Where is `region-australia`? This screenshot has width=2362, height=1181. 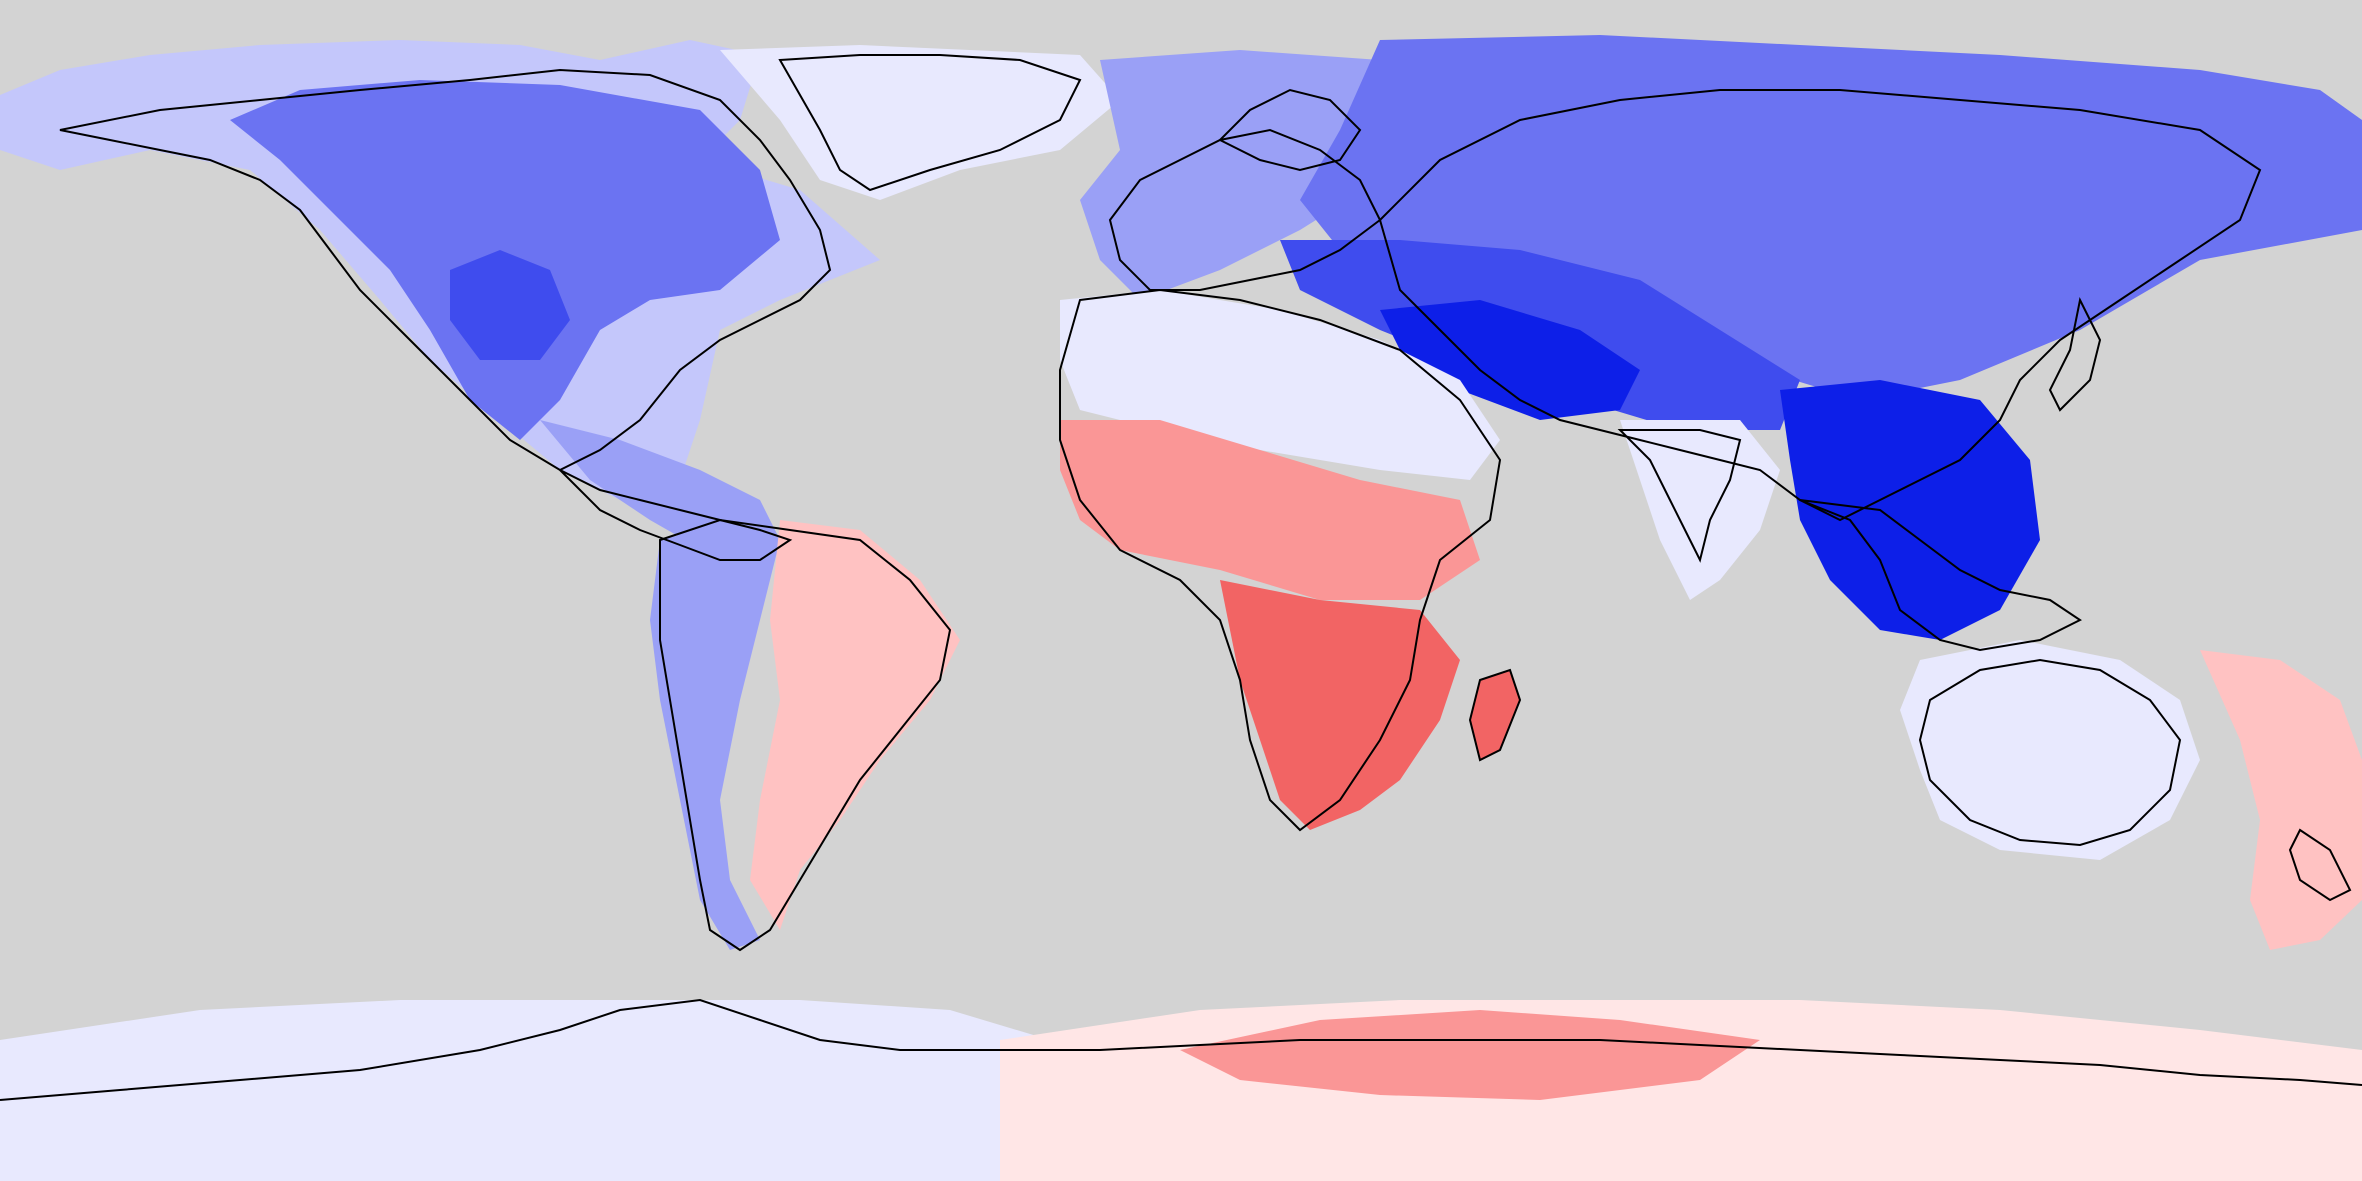
region-australia is located at coordinates (2050, 750).